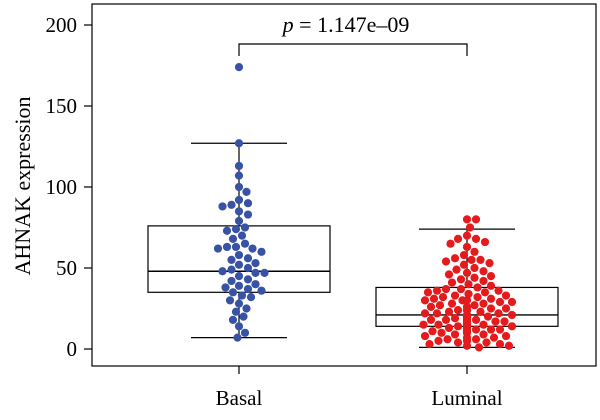  I want to click on y-tick-label: 0, so click(72, 349).